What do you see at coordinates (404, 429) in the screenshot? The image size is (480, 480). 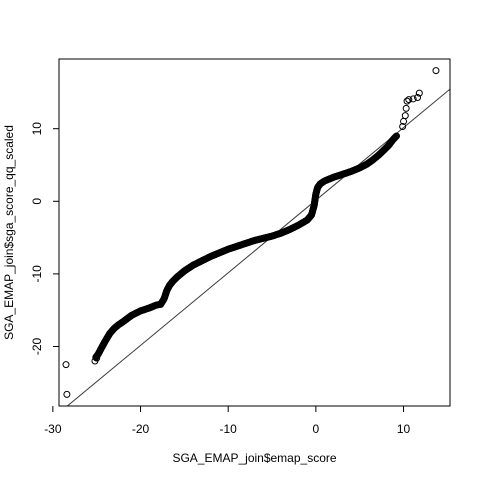 I see `x-tick-label: 10` at bounding box center [404, 429].